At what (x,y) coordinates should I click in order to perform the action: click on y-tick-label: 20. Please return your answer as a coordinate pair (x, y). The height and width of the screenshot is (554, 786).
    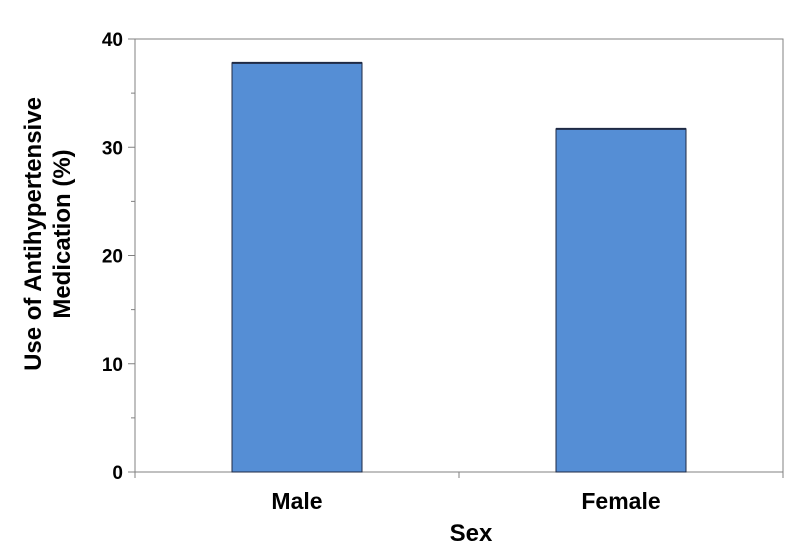
    Looking at the image, I should click on (112, 257).